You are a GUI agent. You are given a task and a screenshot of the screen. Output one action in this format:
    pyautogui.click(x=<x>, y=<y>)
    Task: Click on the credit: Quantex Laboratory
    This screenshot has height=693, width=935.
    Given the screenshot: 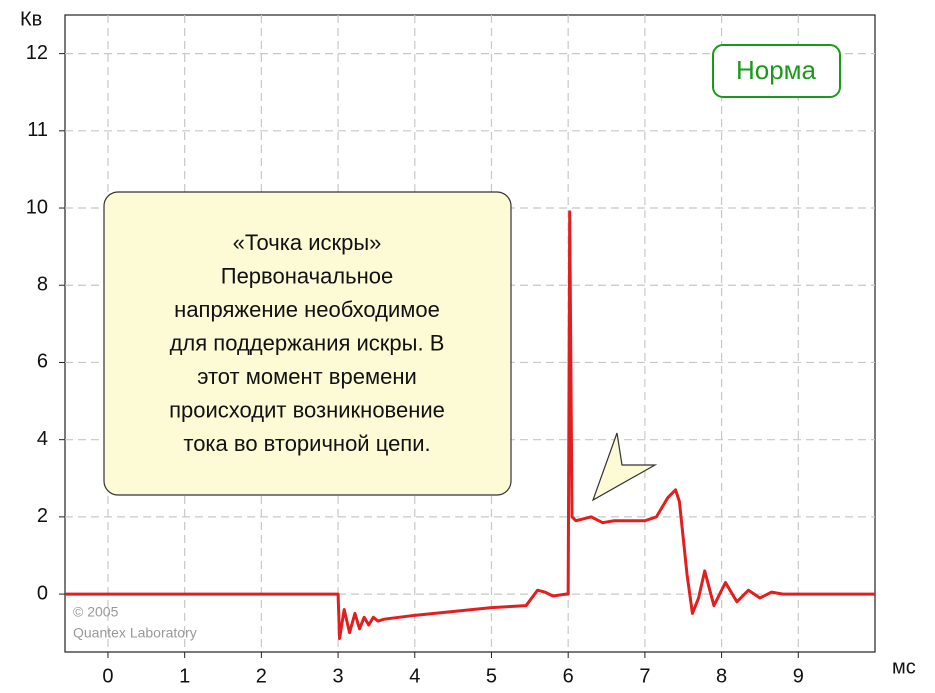 What is the action you would take?
    pyautogui.click(x=135, y=633)
    